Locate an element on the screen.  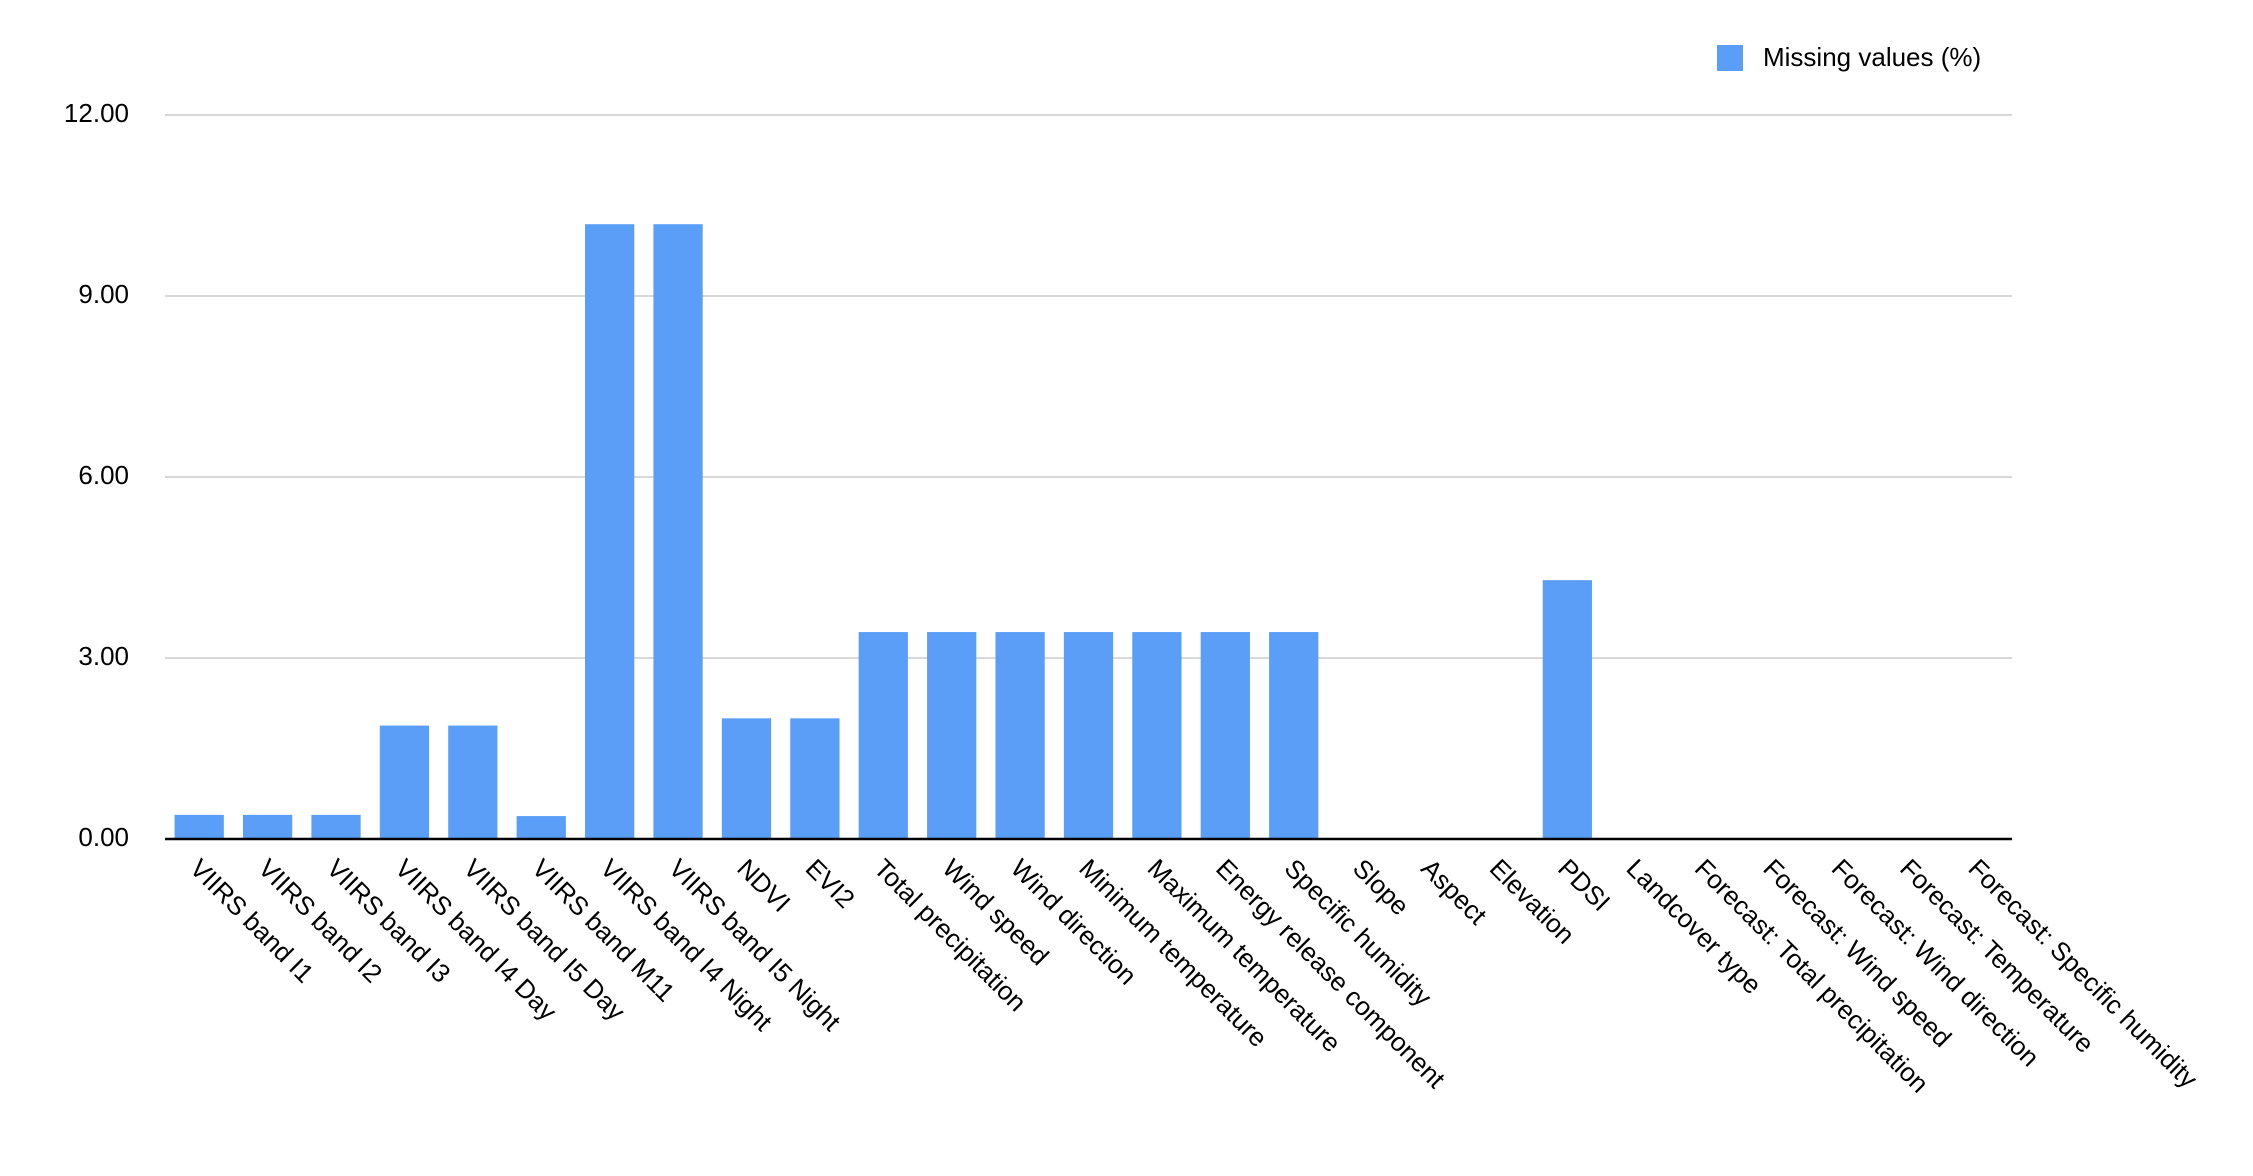
x-tick-label: PDSI is located at coordinates (1584, 885).